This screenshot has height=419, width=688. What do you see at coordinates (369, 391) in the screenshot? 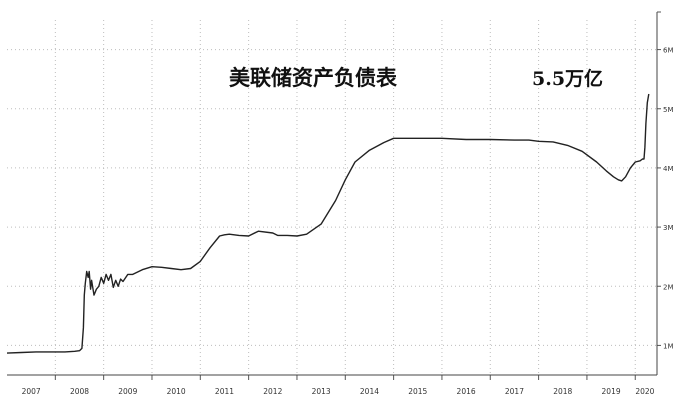
I see `x-tick-label: 2014` at bounding box center [369, 391].